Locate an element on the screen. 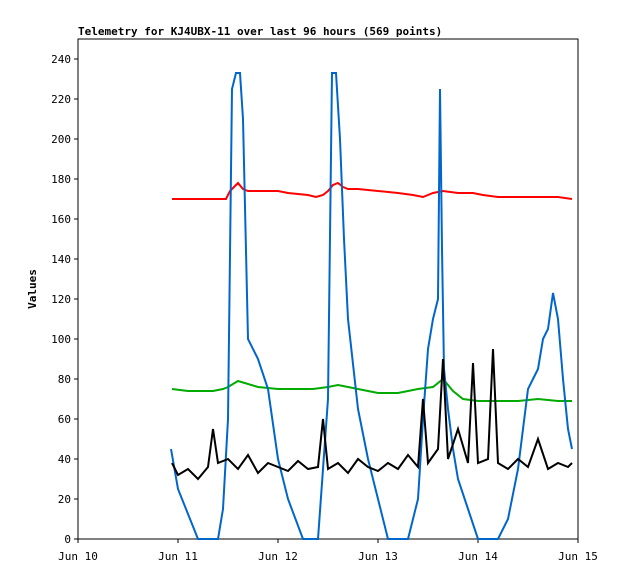 The image size is (618, 579). y-axis: 0 20 40 60 80 100 120 140 160 180 200 220 240 is located at coordinates (64, 299).